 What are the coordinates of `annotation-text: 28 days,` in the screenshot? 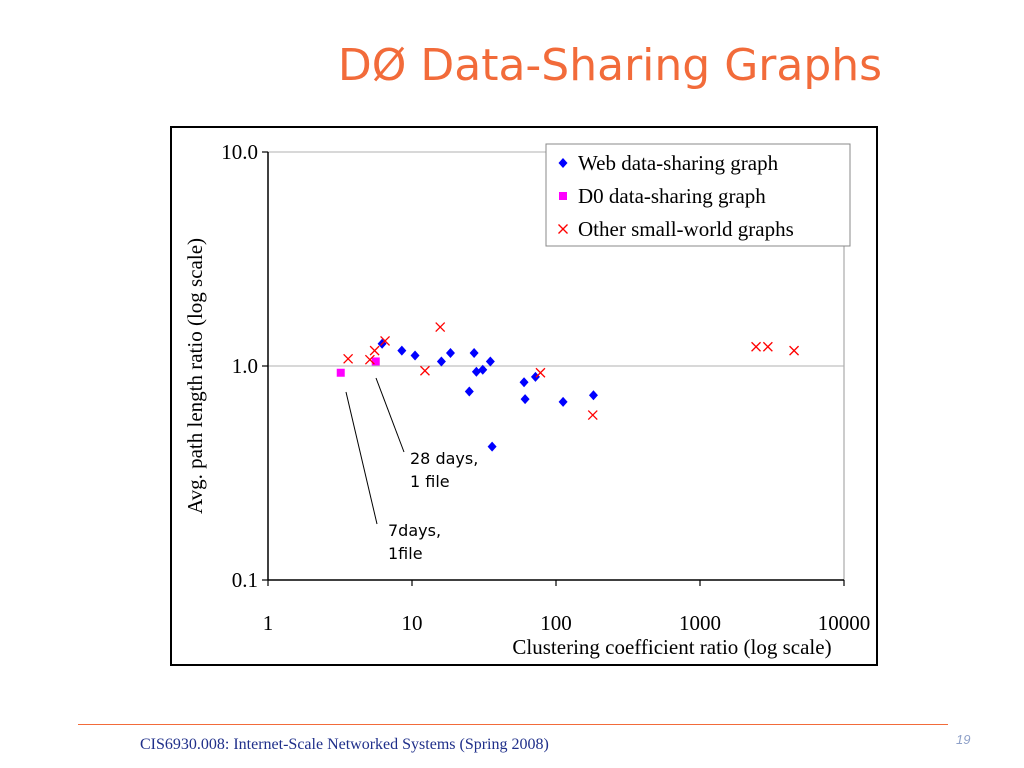 It's located at (444, 458).